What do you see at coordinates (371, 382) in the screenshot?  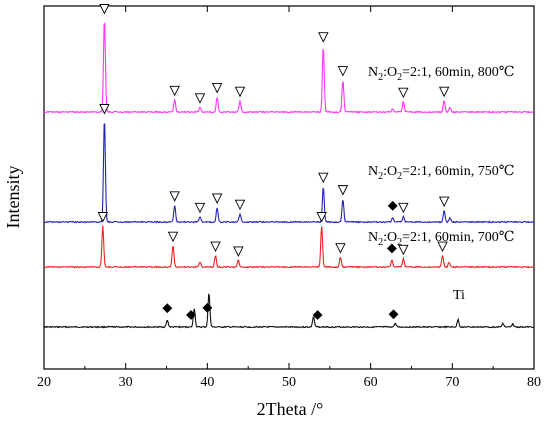 I see `x-tick-label: 60` at bounding box center [371, 382].